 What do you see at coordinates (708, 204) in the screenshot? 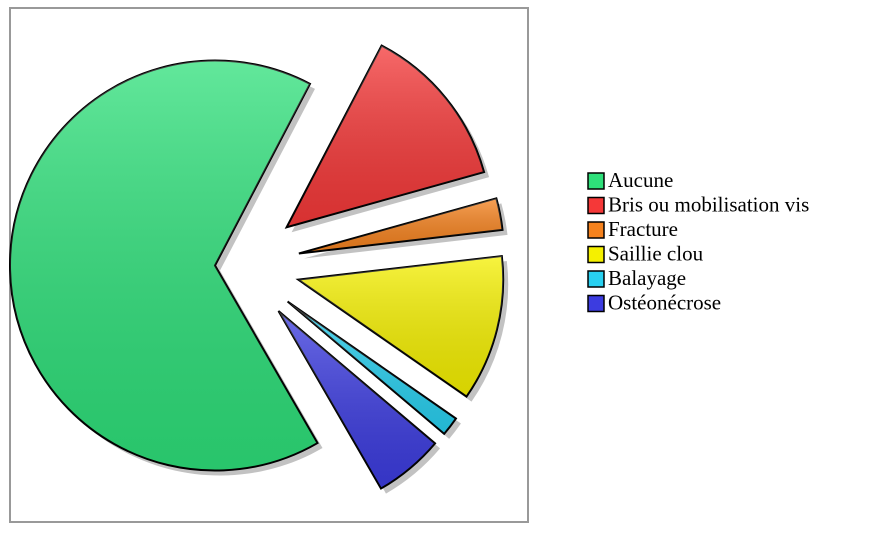
I see `legend-label: Bris ou mobilisation vis` at bounding box center [708, 204].